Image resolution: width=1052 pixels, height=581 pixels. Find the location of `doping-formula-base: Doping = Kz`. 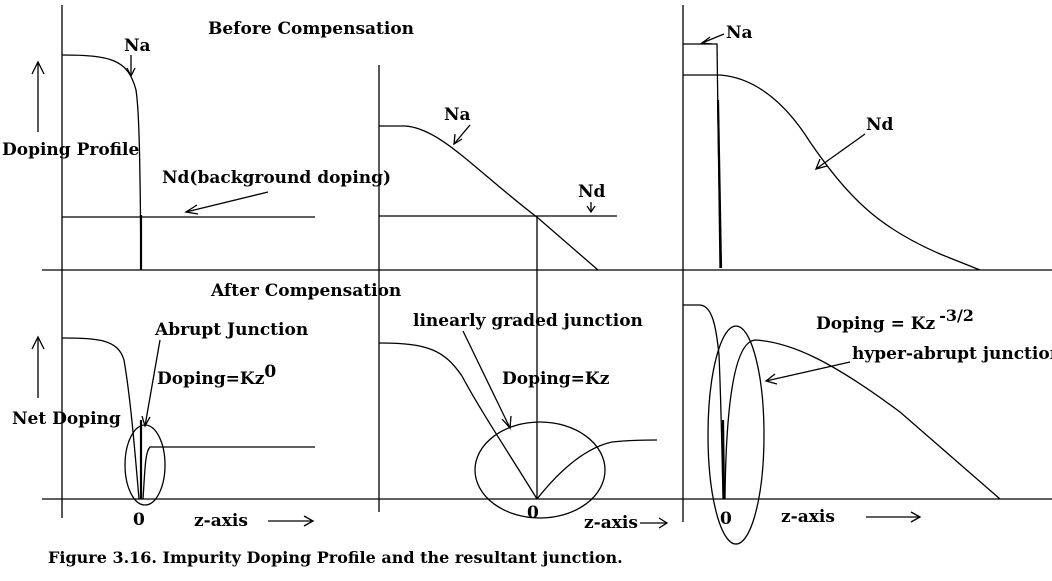

doping-formula-base: Doping = Kz is located at coordinates (876, 324).